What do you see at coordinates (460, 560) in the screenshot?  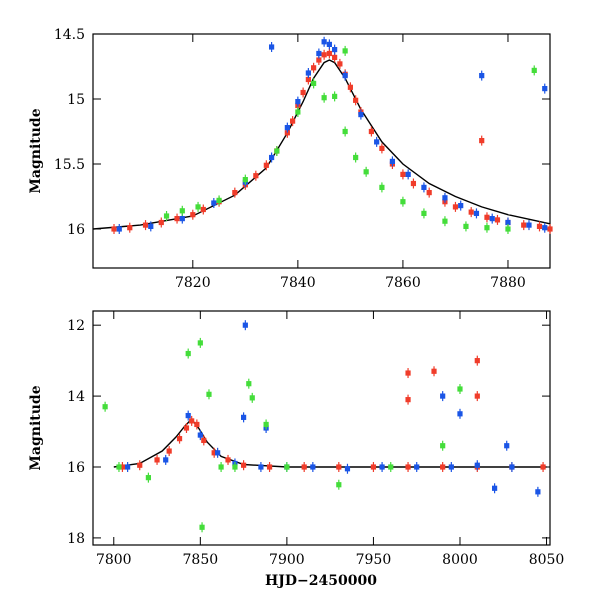 I see `bottom-xtick-label: 8000` at bounding box center [460, 560].